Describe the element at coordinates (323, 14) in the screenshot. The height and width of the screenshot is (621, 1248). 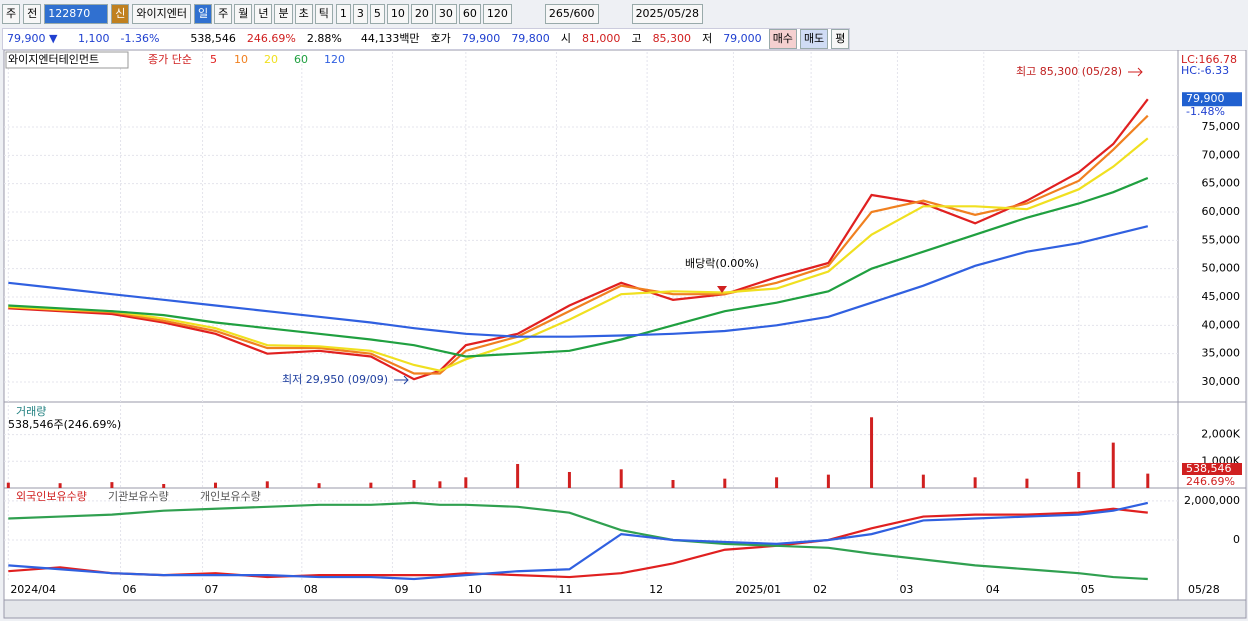
I see `period-button: 틱` at that location.